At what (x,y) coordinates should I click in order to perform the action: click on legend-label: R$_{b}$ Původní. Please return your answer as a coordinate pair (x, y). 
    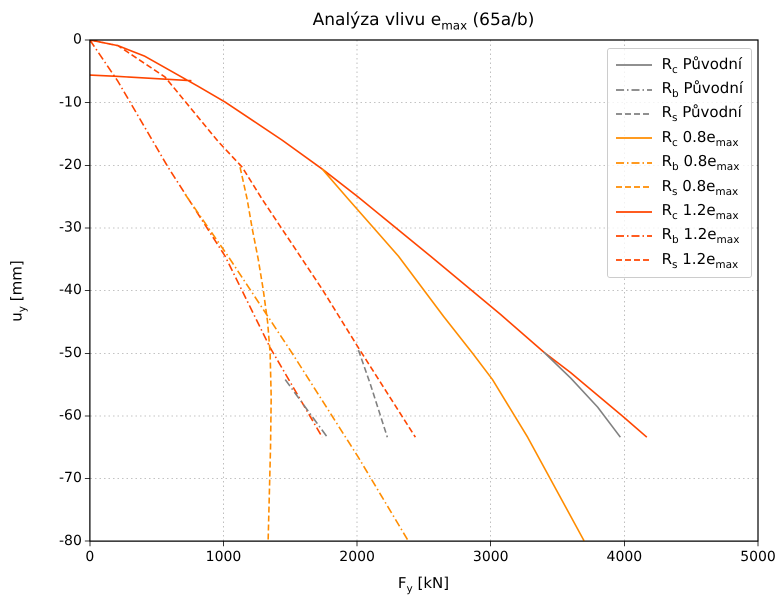
    Looking at the image, I should click on (702, 89).